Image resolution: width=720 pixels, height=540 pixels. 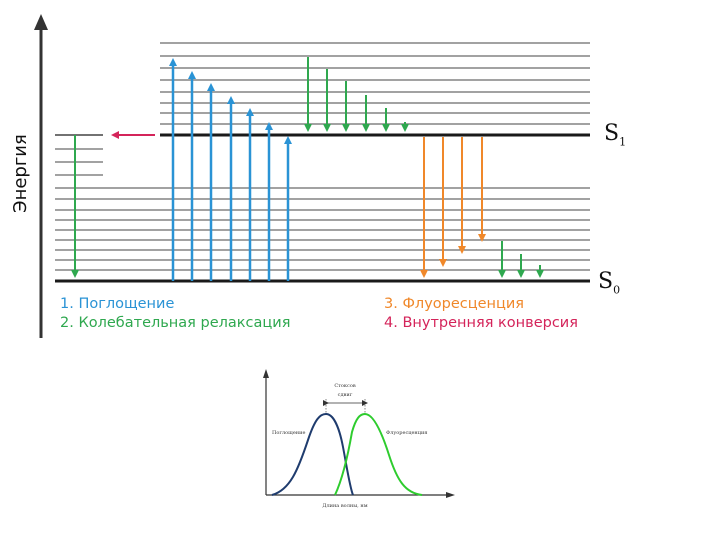 What do you see at coordinates (20, 173) in the screenshot?
I see `energy-axis-label: Энергия` at bounding box center [20, 173].